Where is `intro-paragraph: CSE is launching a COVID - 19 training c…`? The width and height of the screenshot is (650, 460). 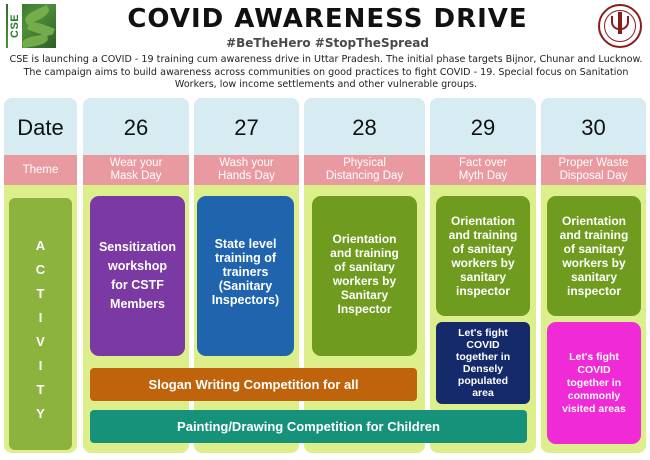 intro-paragraph: CSE is launching a COVID - 19 training c… is located at coordinates (326, 72).